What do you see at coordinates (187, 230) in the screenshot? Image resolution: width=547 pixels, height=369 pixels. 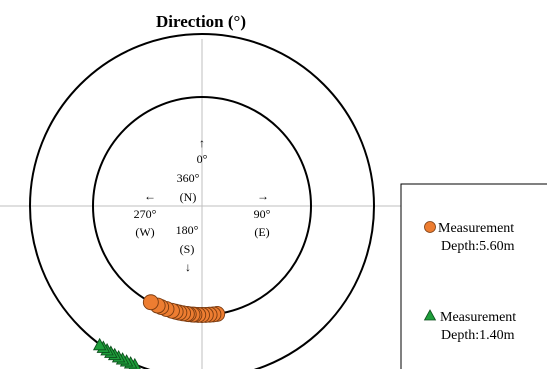 I see `south-degree-label: 180°` at bounding box center [187, 230].